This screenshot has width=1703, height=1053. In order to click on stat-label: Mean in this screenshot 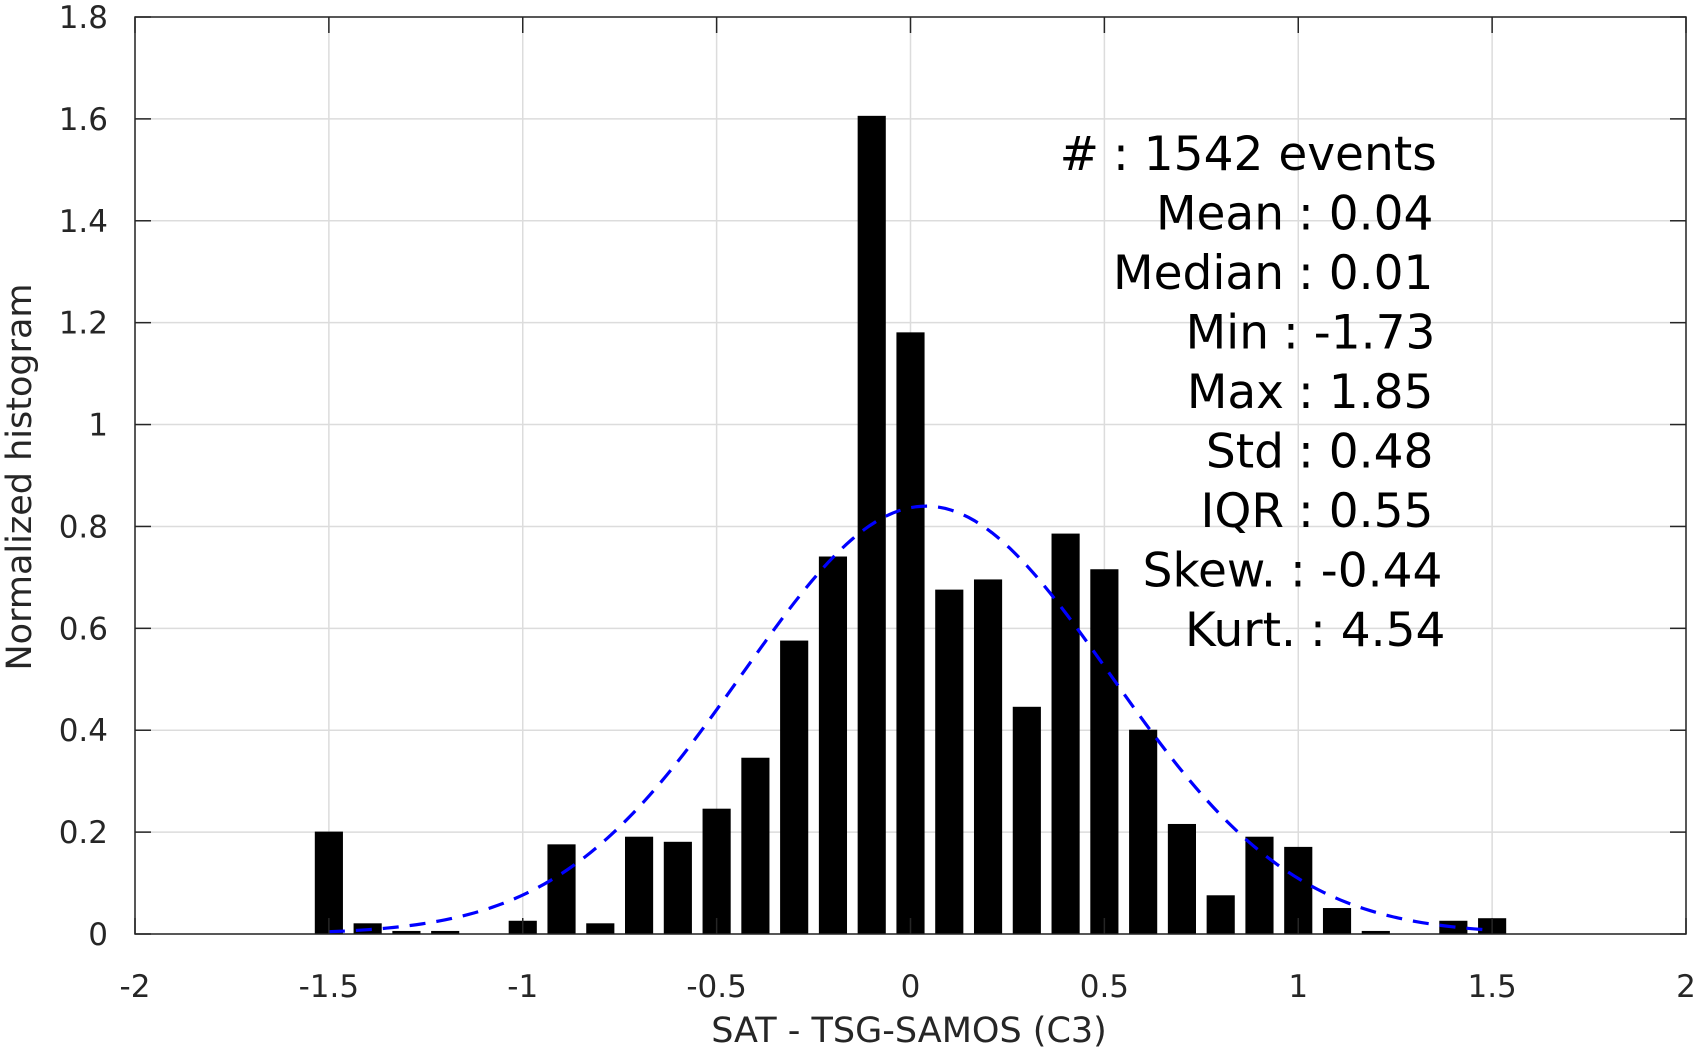, I will do `click(1220, 214)`.